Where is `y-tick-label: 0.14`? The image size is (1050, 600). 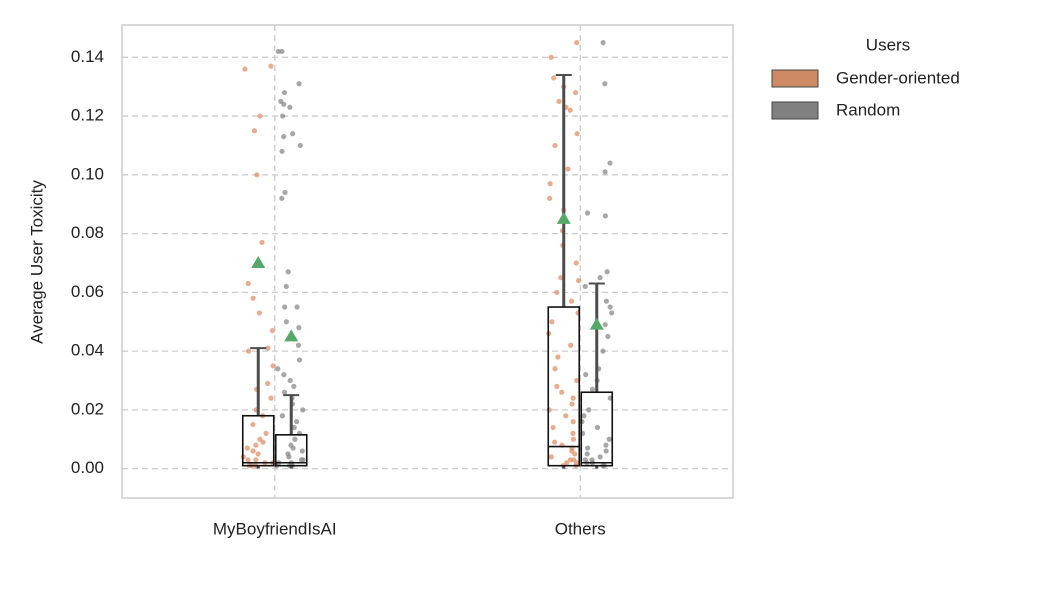
y-tick-label: 0.14 is located at coordinates (87, 56).